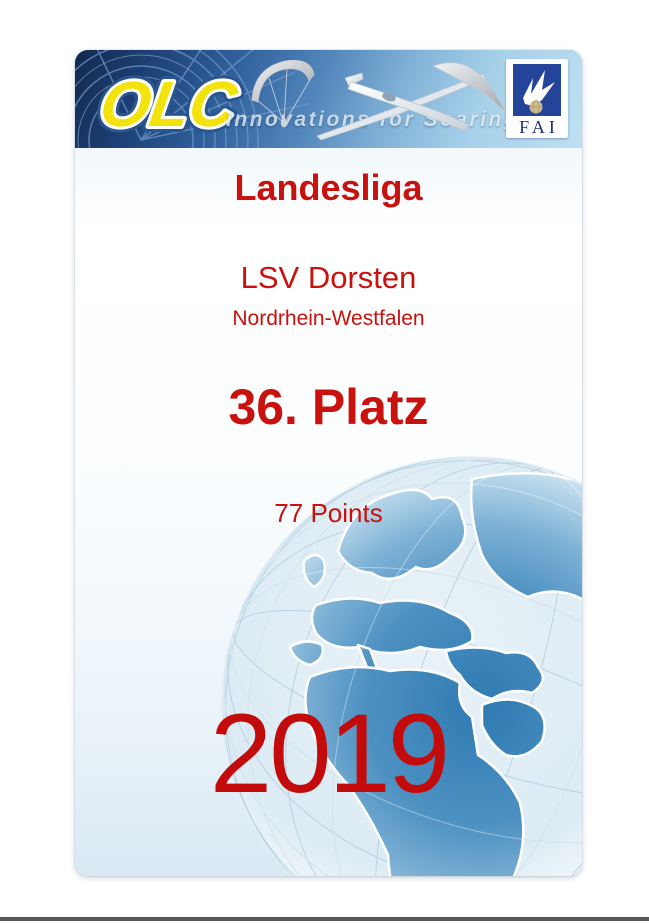 The width and height of the screenshot is (649, 923). Describe the element at coordinates (400, 106) in the screenshot. I see `glider-icon` at that location.